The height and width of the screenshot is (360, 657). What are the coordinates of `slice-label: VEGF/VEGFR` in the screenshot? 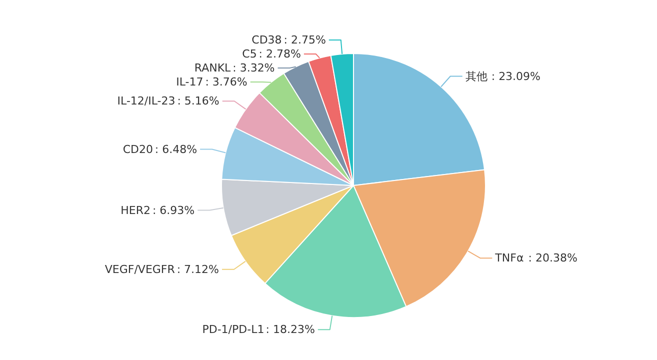 It's located at (140, 269).